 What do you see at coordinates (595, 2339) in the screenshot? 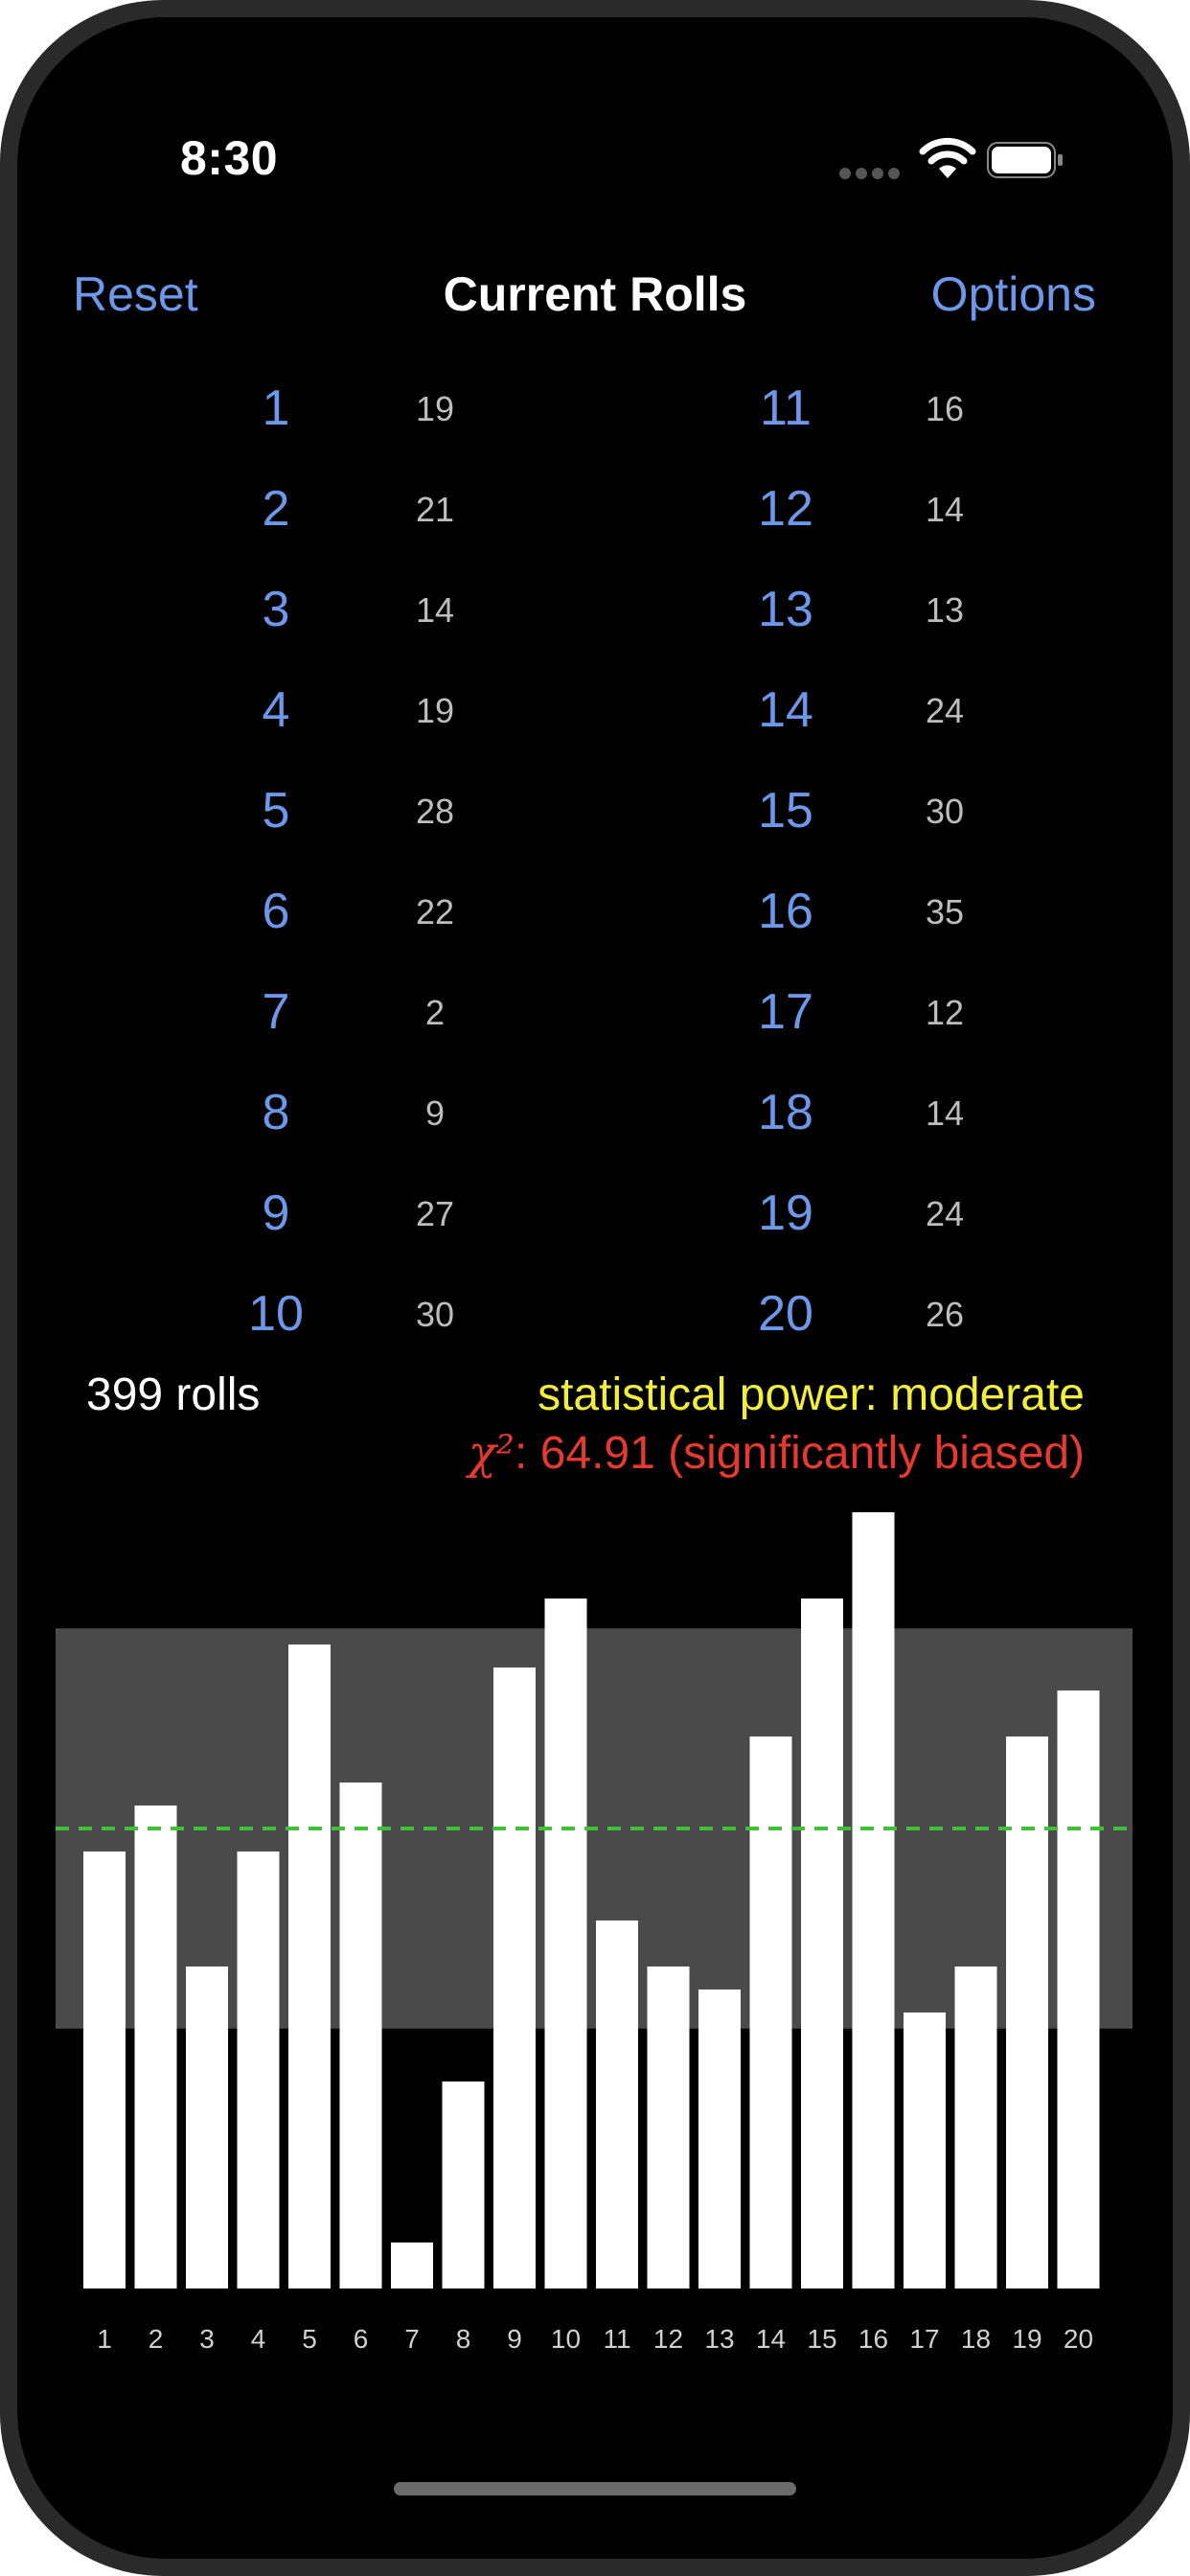
I see `x-tick-labels: 1 2 3 4 5 6 7 8 9 10 11 12 13 14 15 16 17 18 19 20` at bounding box center [595, 2339].